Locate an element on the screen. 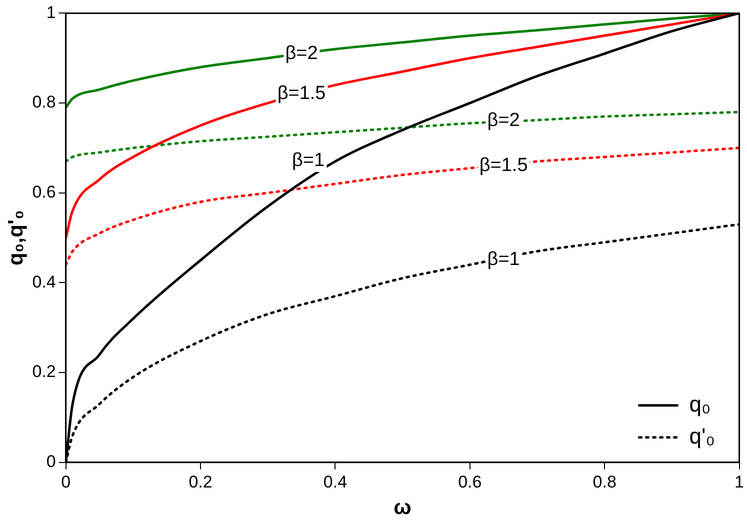 The image size is (747, 521). legend-label: q₀ is located at coordinates (700, 403).